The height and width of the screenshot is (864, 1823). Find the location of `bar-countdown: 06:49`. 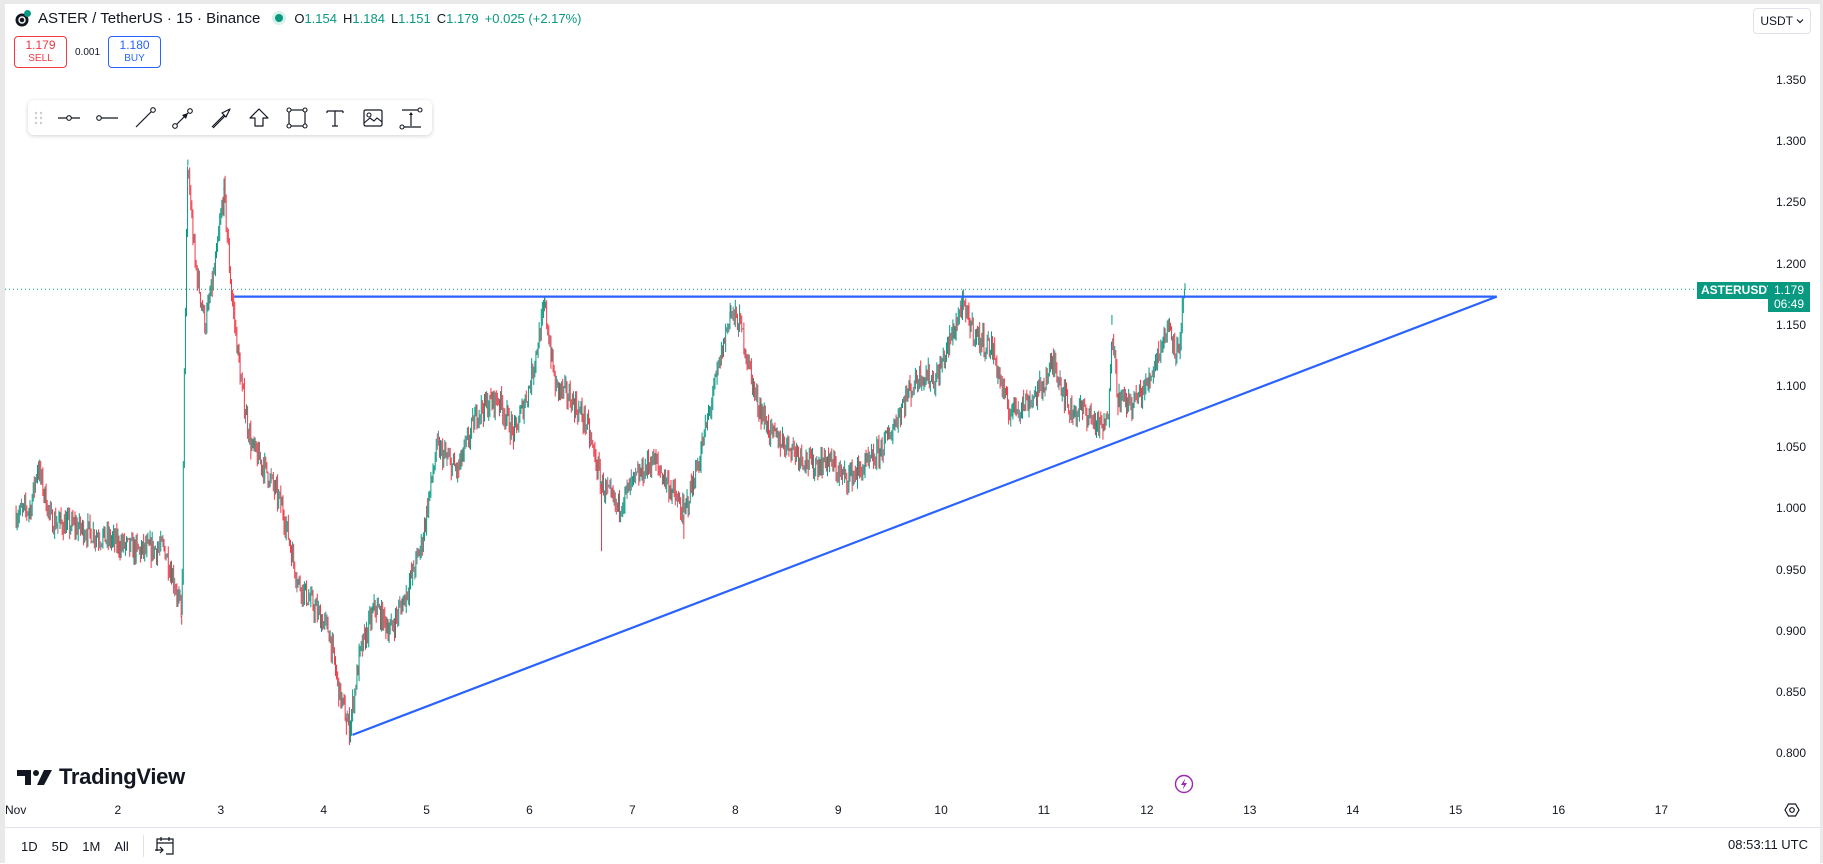

bar-countdown: 06:49 is located at coordinates (1789, 304).